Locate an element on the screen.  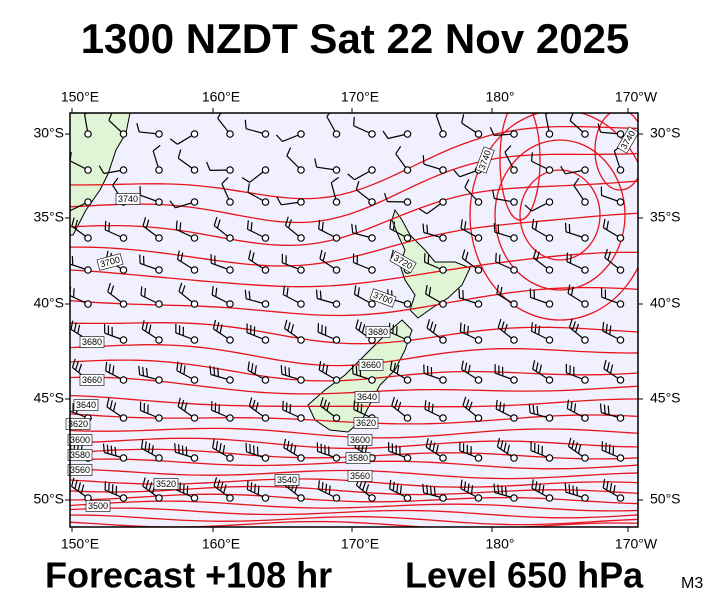
contour-label-text: 3580 is located at coordinates (80, 455).